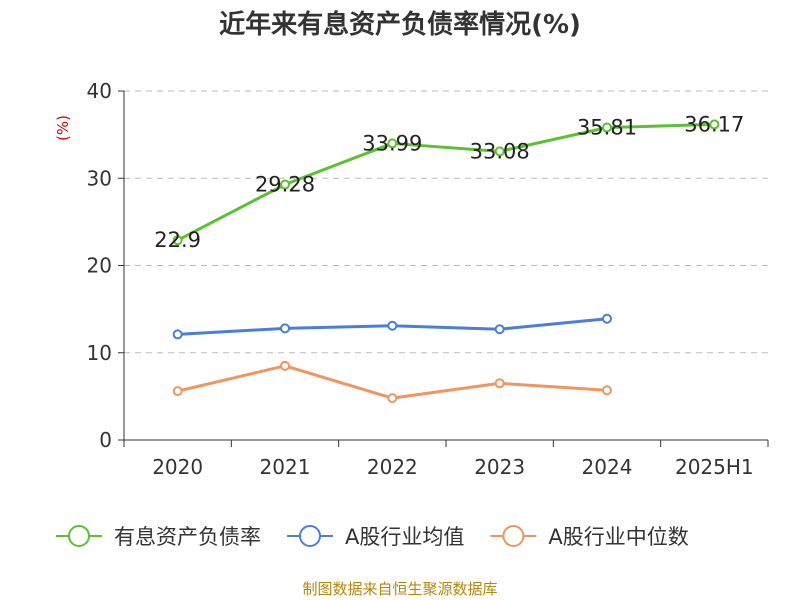  I want to click on chart-title: 近年来有息资产负债率情况(%), so click(400, 25).